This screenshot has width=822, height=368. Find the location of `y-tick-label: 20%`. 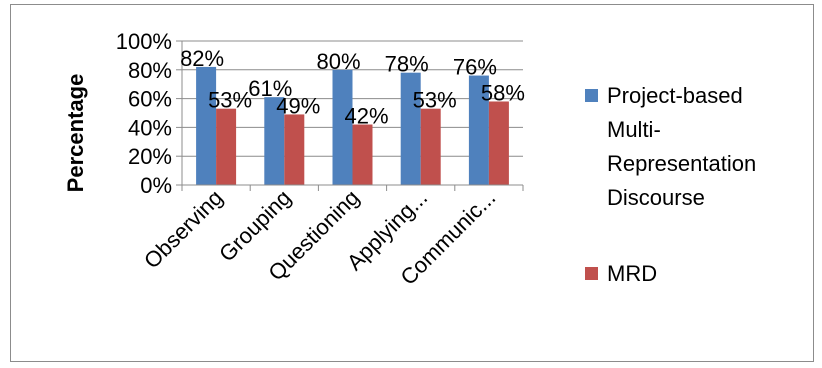

y-tick-label: 20% is located at coordinates (150, 156).